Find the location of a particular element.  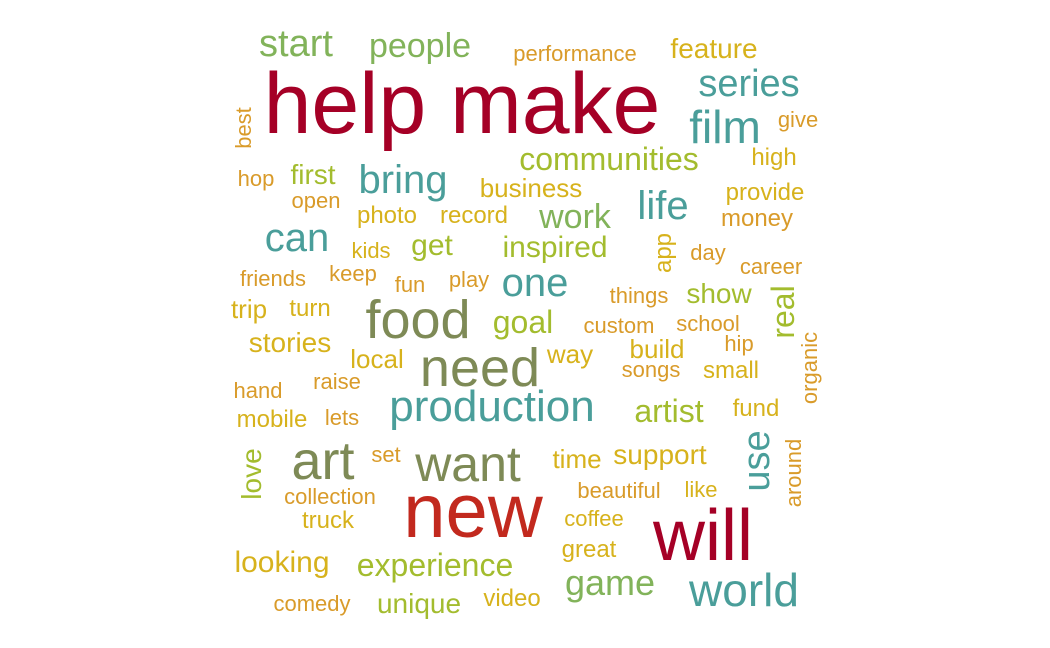

word-fun: fun is located at coordinates (410, 284).